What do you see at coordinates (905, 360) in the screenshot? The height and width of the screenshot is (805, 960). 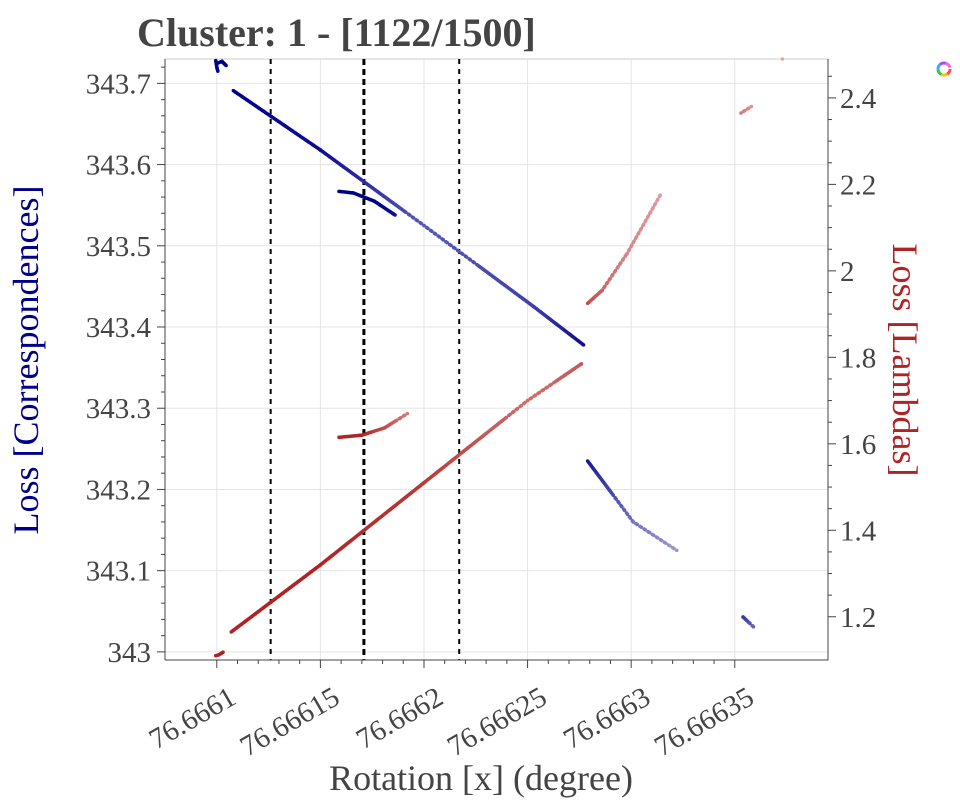 I see `y-axis-right-title: Loss [Lambdas]` at bounding box center [905, 360].